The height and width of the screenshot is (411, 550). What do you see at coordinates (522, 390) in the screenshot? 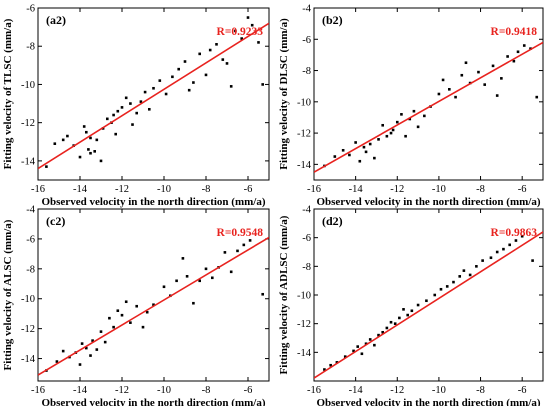
I see `x-tick-label: -6` at bounding box center [522, 390].